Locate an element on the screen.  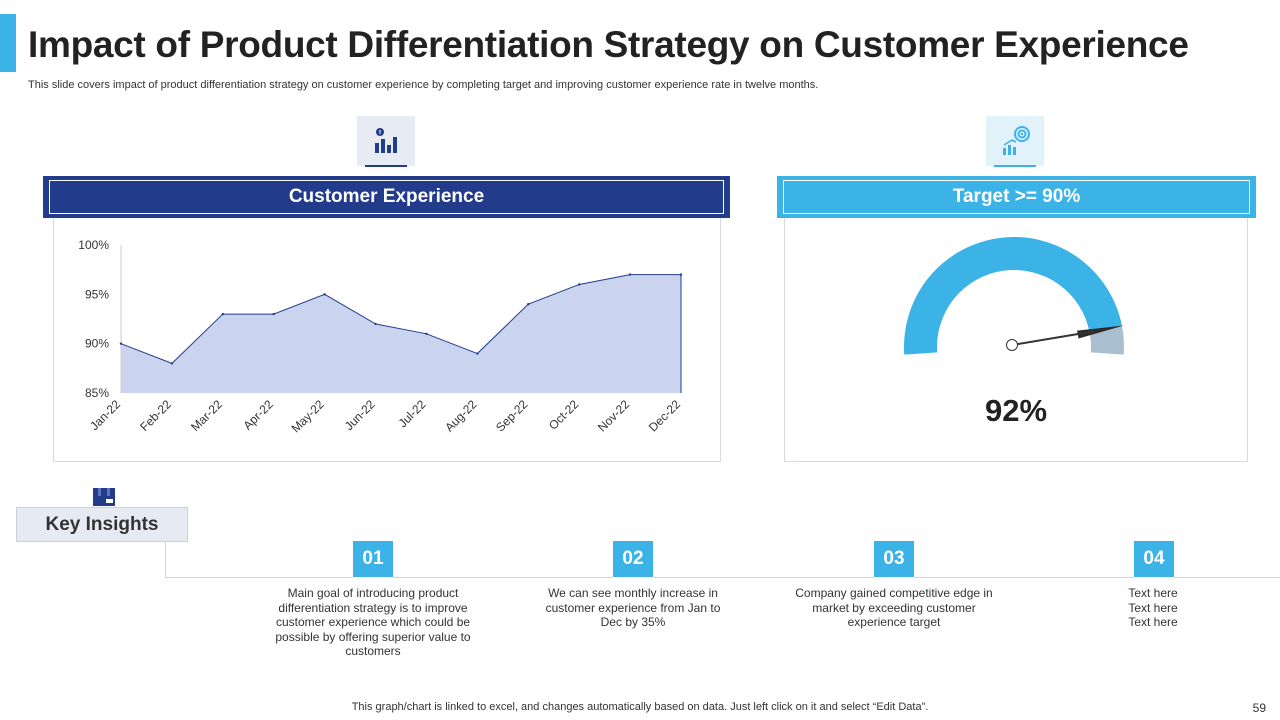
gauge-panel: 92% is located at coordinates (1016, 339).